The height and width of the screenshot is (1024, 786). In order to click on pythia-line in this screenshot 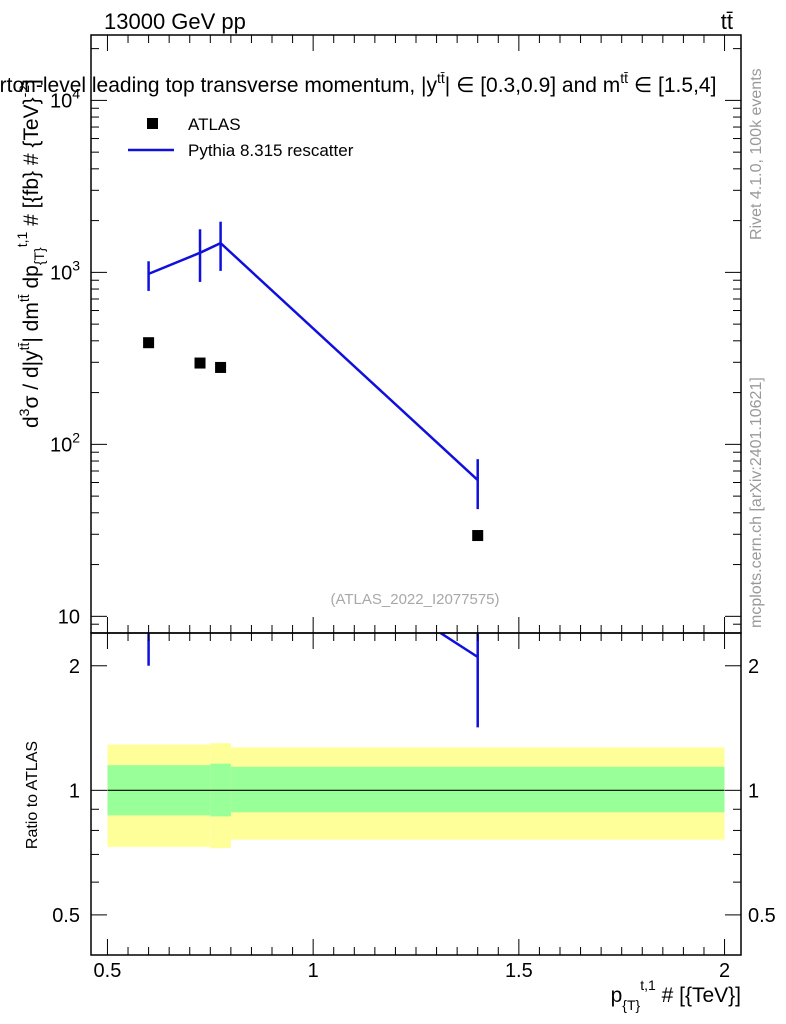, I will do `click(313, 361)`.